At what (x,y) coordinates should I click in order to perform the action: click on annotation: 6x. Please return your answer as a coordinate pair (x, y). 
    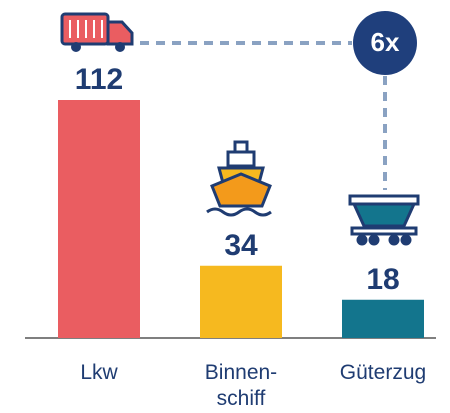
    Looking at the image, I should click on (385, 42).